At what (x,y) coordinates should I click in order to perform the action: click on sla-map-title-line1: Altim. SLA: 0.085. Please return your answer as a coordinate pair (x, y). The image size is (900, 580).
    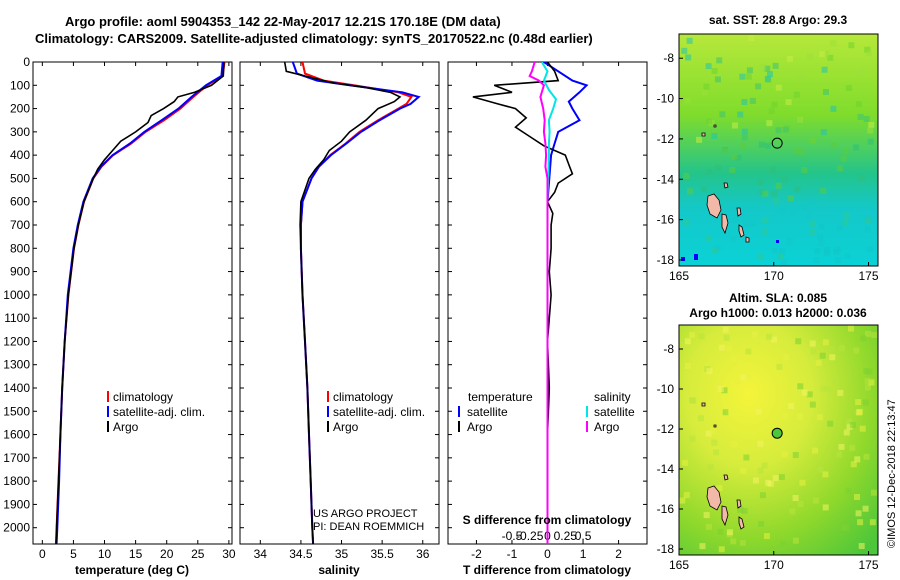
    Looking at the image, I should click on (778, 298).